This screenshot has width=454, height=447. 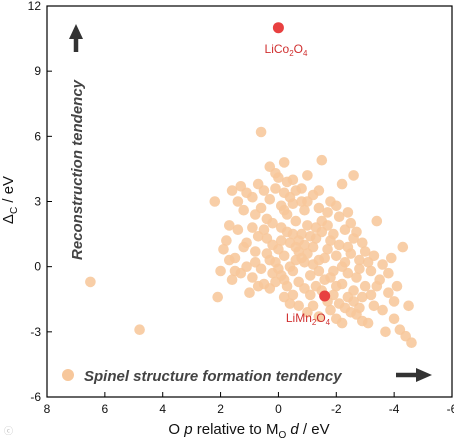 What do you see at coordinates (47, 409) in the screenshot?
I see `x-tick-label: 8` at bounding box center [47, 409].